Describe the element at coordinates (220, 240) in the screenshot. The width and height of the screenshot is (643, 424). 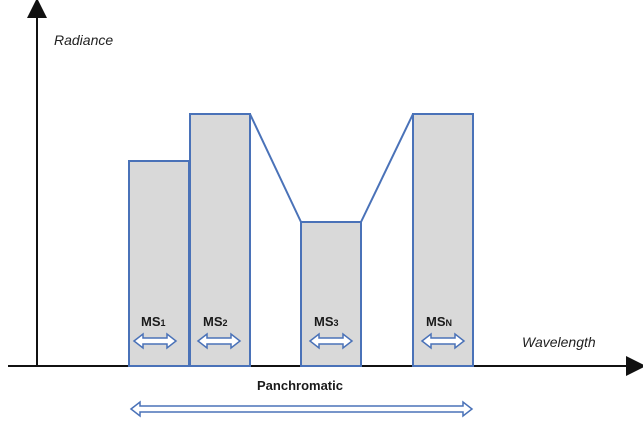
I see `band-ms2-bar` at that location.